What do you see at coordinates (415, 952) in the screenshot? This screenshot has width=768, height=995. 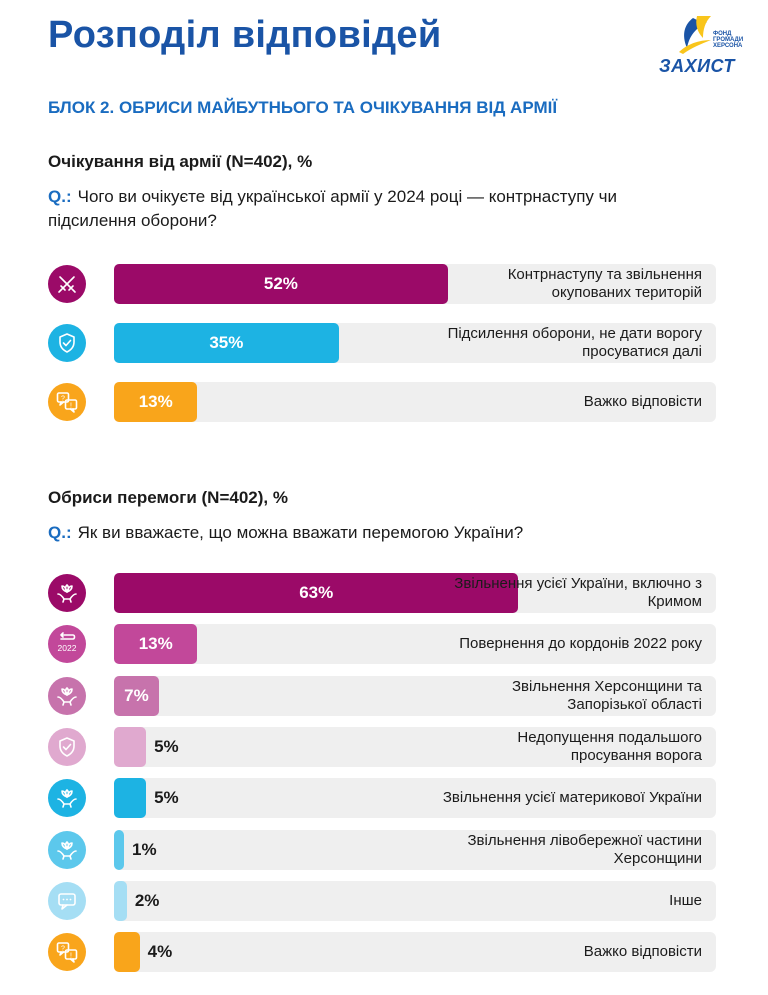 I see `bar-track: 4% Важко відповісти` at bounding box center [415, 952].